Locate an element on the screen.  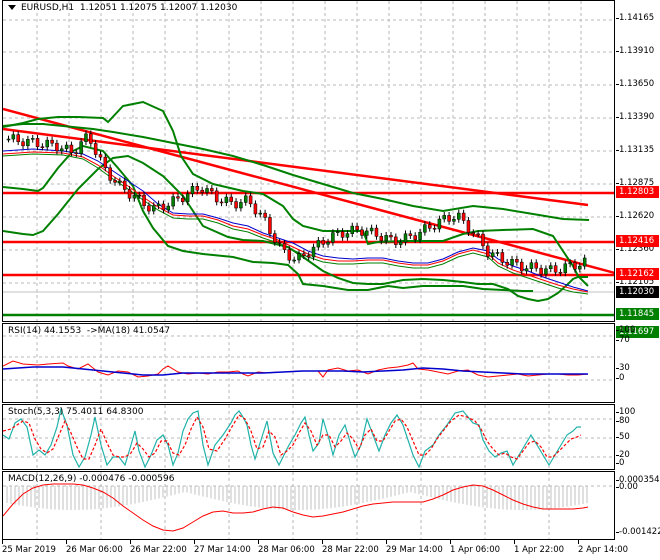
current-price-label: 1.12030 is located at coordinates (637, 292).